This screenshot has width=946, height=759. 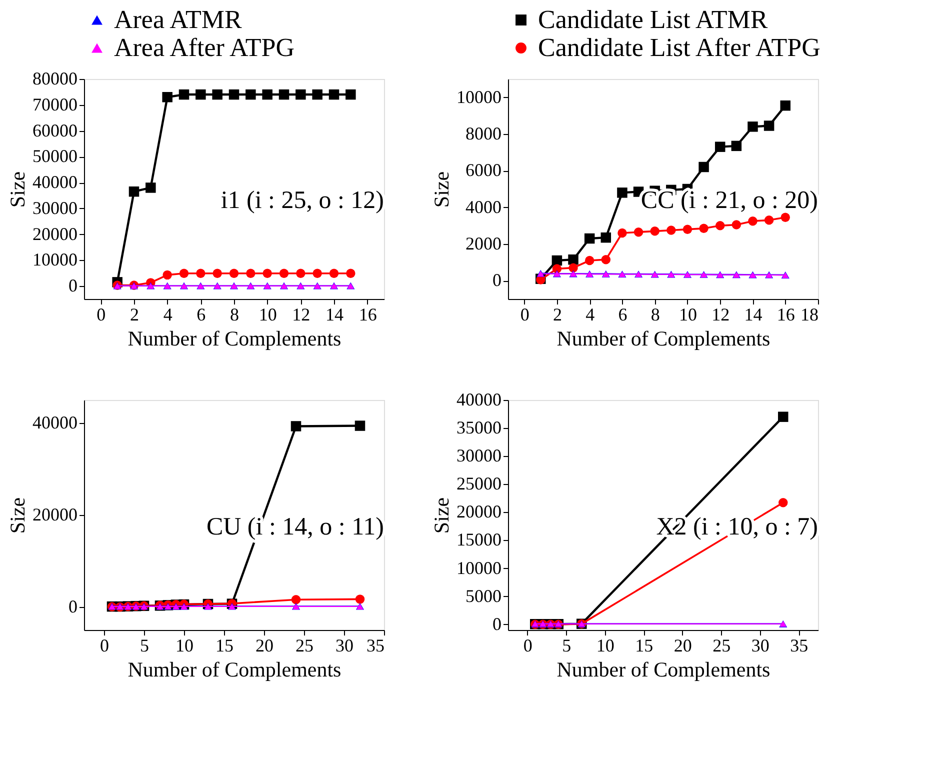 What do you see at coordinates (484, 134) in the screenshot?
I see `y-tick-label: 8000` at bounding box center [484, 134].